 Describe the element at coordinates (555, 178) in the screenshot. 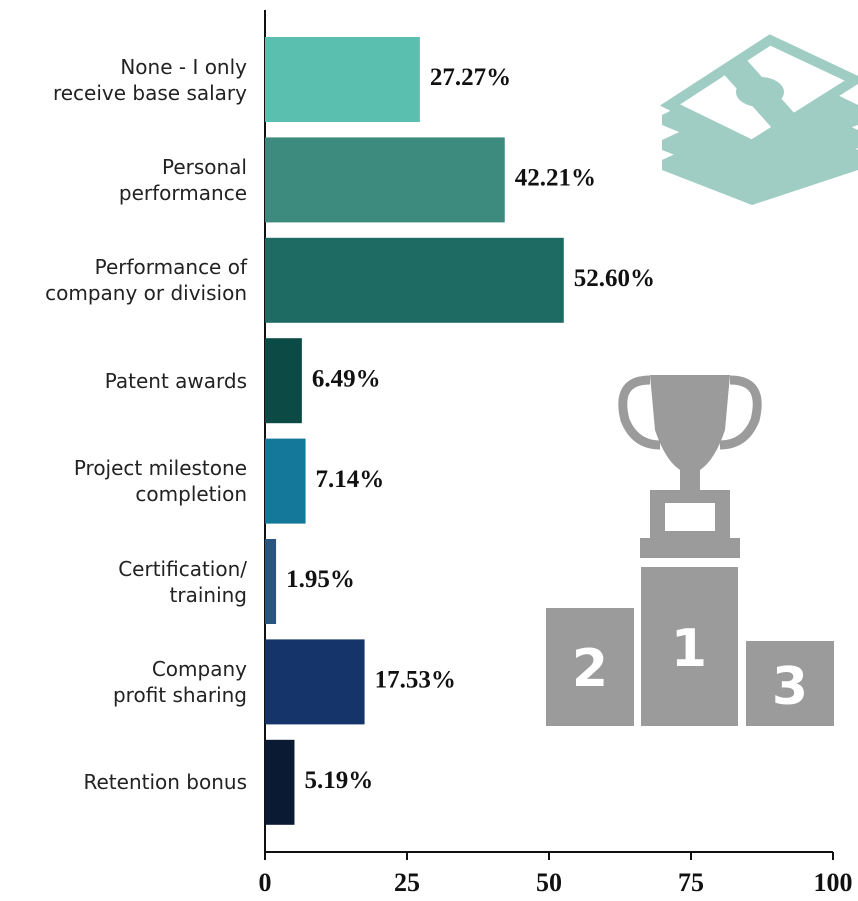

I see `value-label: 42.21%` at that location.